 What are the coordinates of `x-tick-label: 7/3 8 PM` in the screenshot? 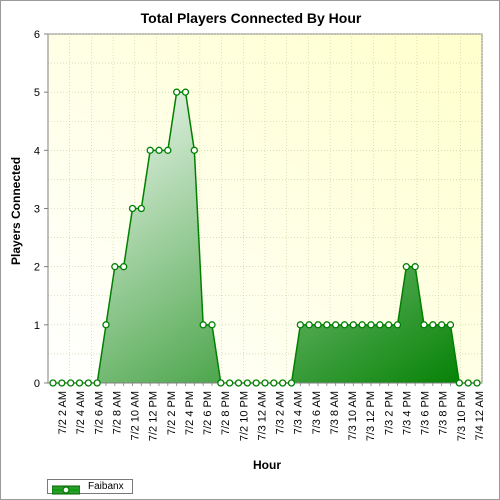 It's located at (444, 413).